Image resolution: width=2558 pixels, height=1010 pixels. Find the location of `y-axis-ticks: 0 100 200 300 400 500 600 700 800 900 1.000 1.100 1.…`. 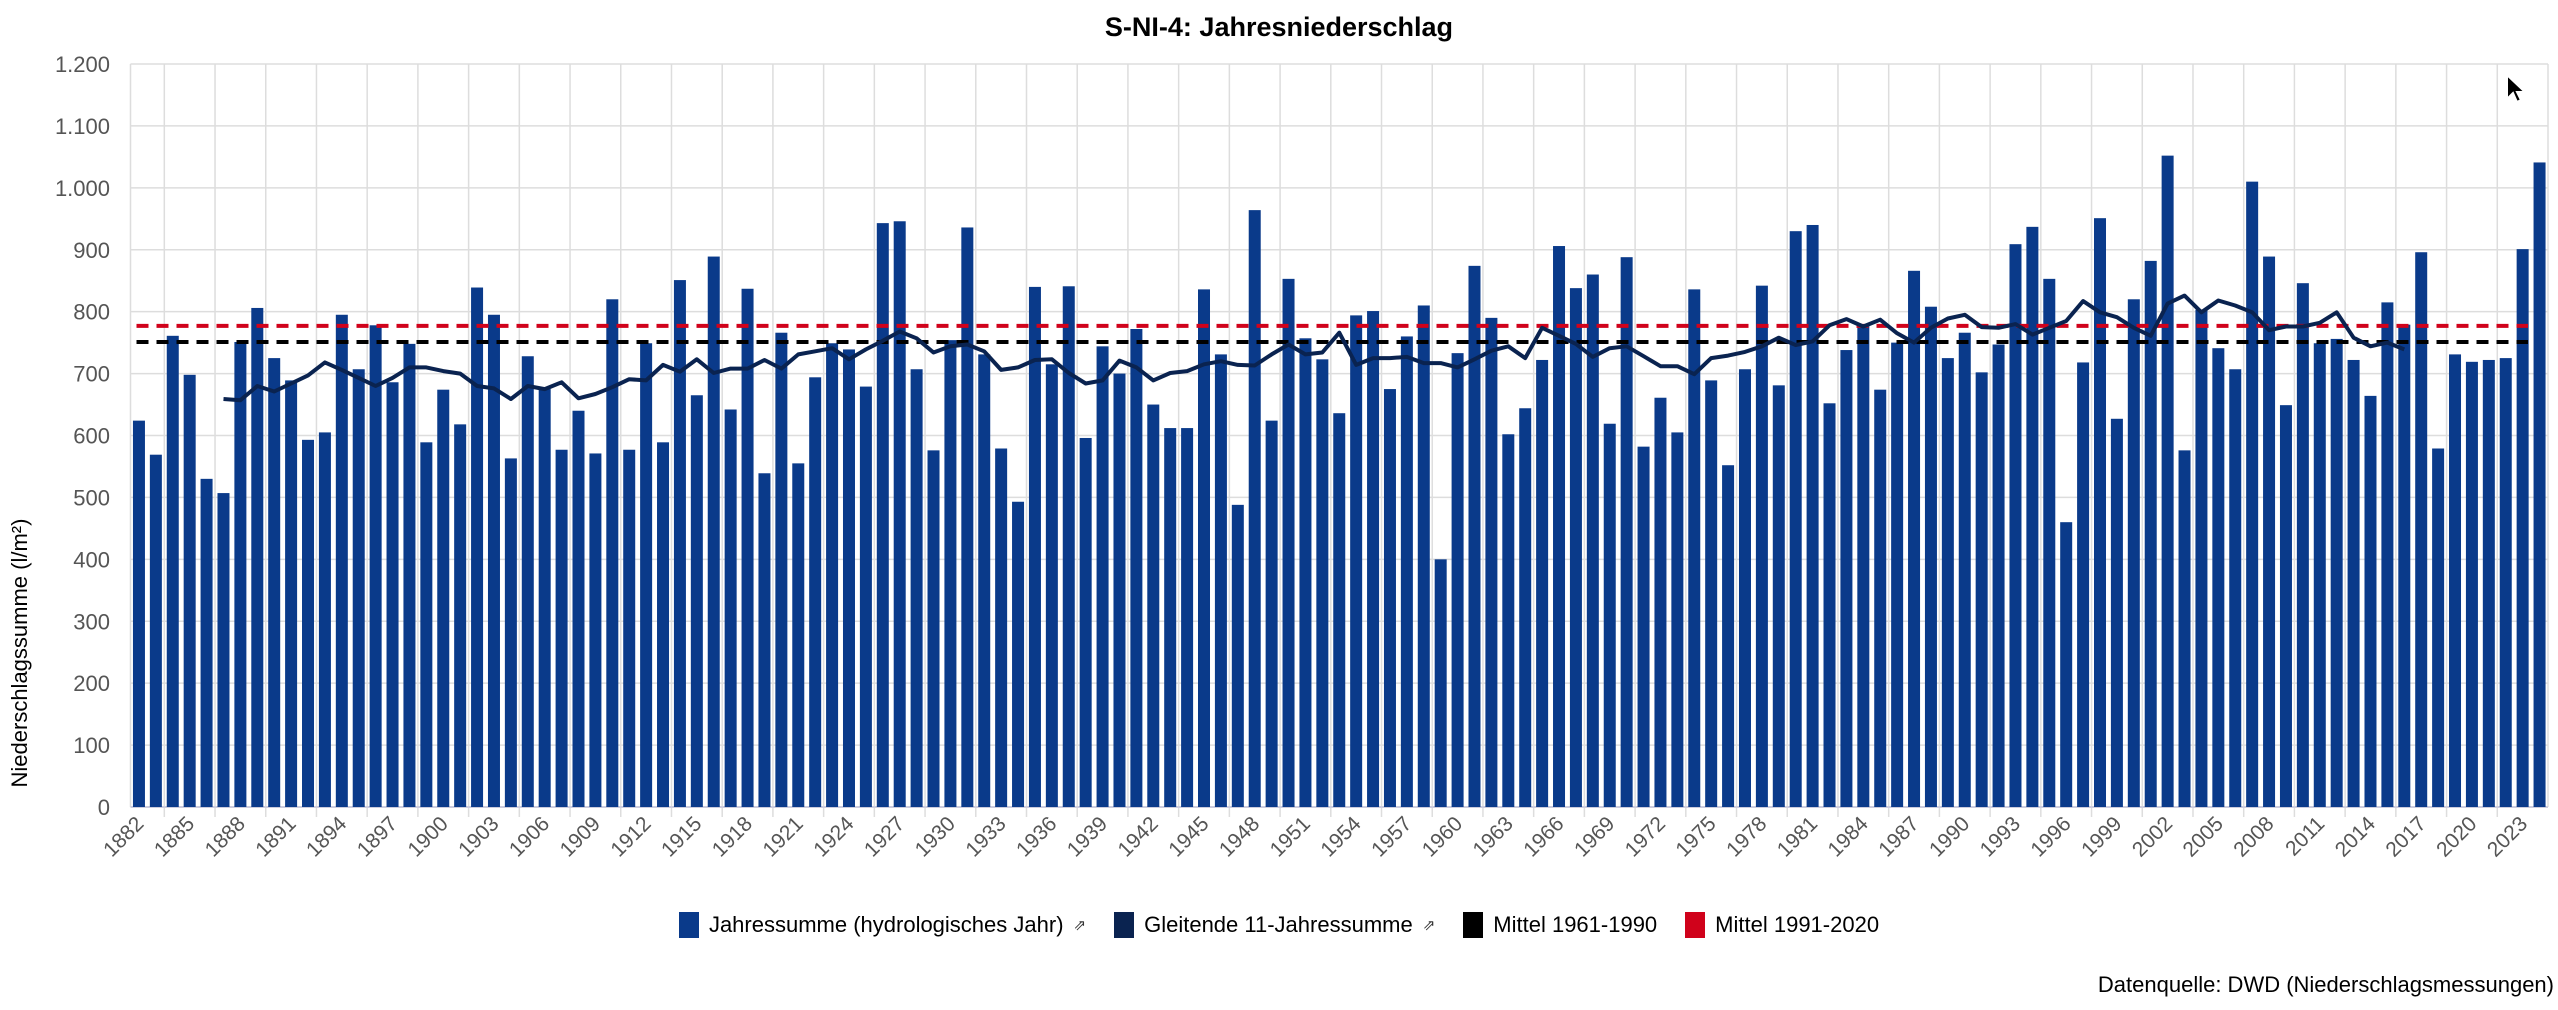

y-axis-ticks: 0 100 200 300 400 500 600 700 800 900 1.000 1.100 1.… is located at coordinates (82, 436).